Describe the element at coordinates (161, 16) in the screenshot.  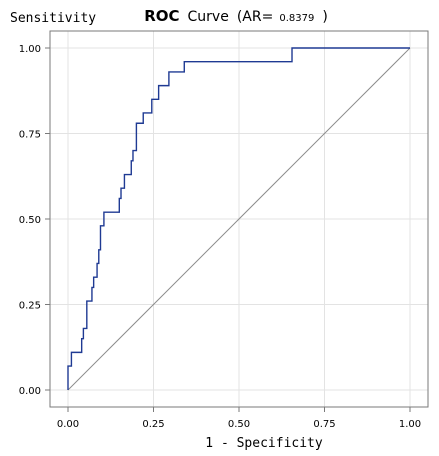
I see `chart-title-main: ROC` at that location.